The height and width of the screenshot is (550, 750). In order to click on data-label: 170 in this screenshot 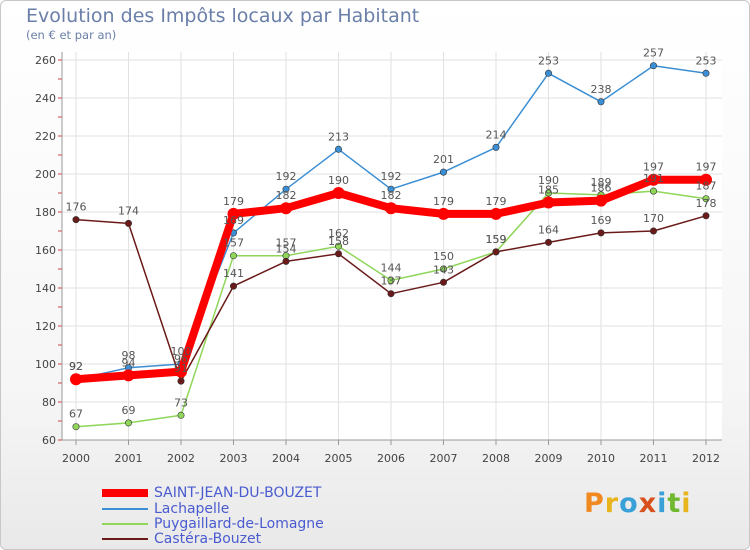, I will do `click(653, 218)`.